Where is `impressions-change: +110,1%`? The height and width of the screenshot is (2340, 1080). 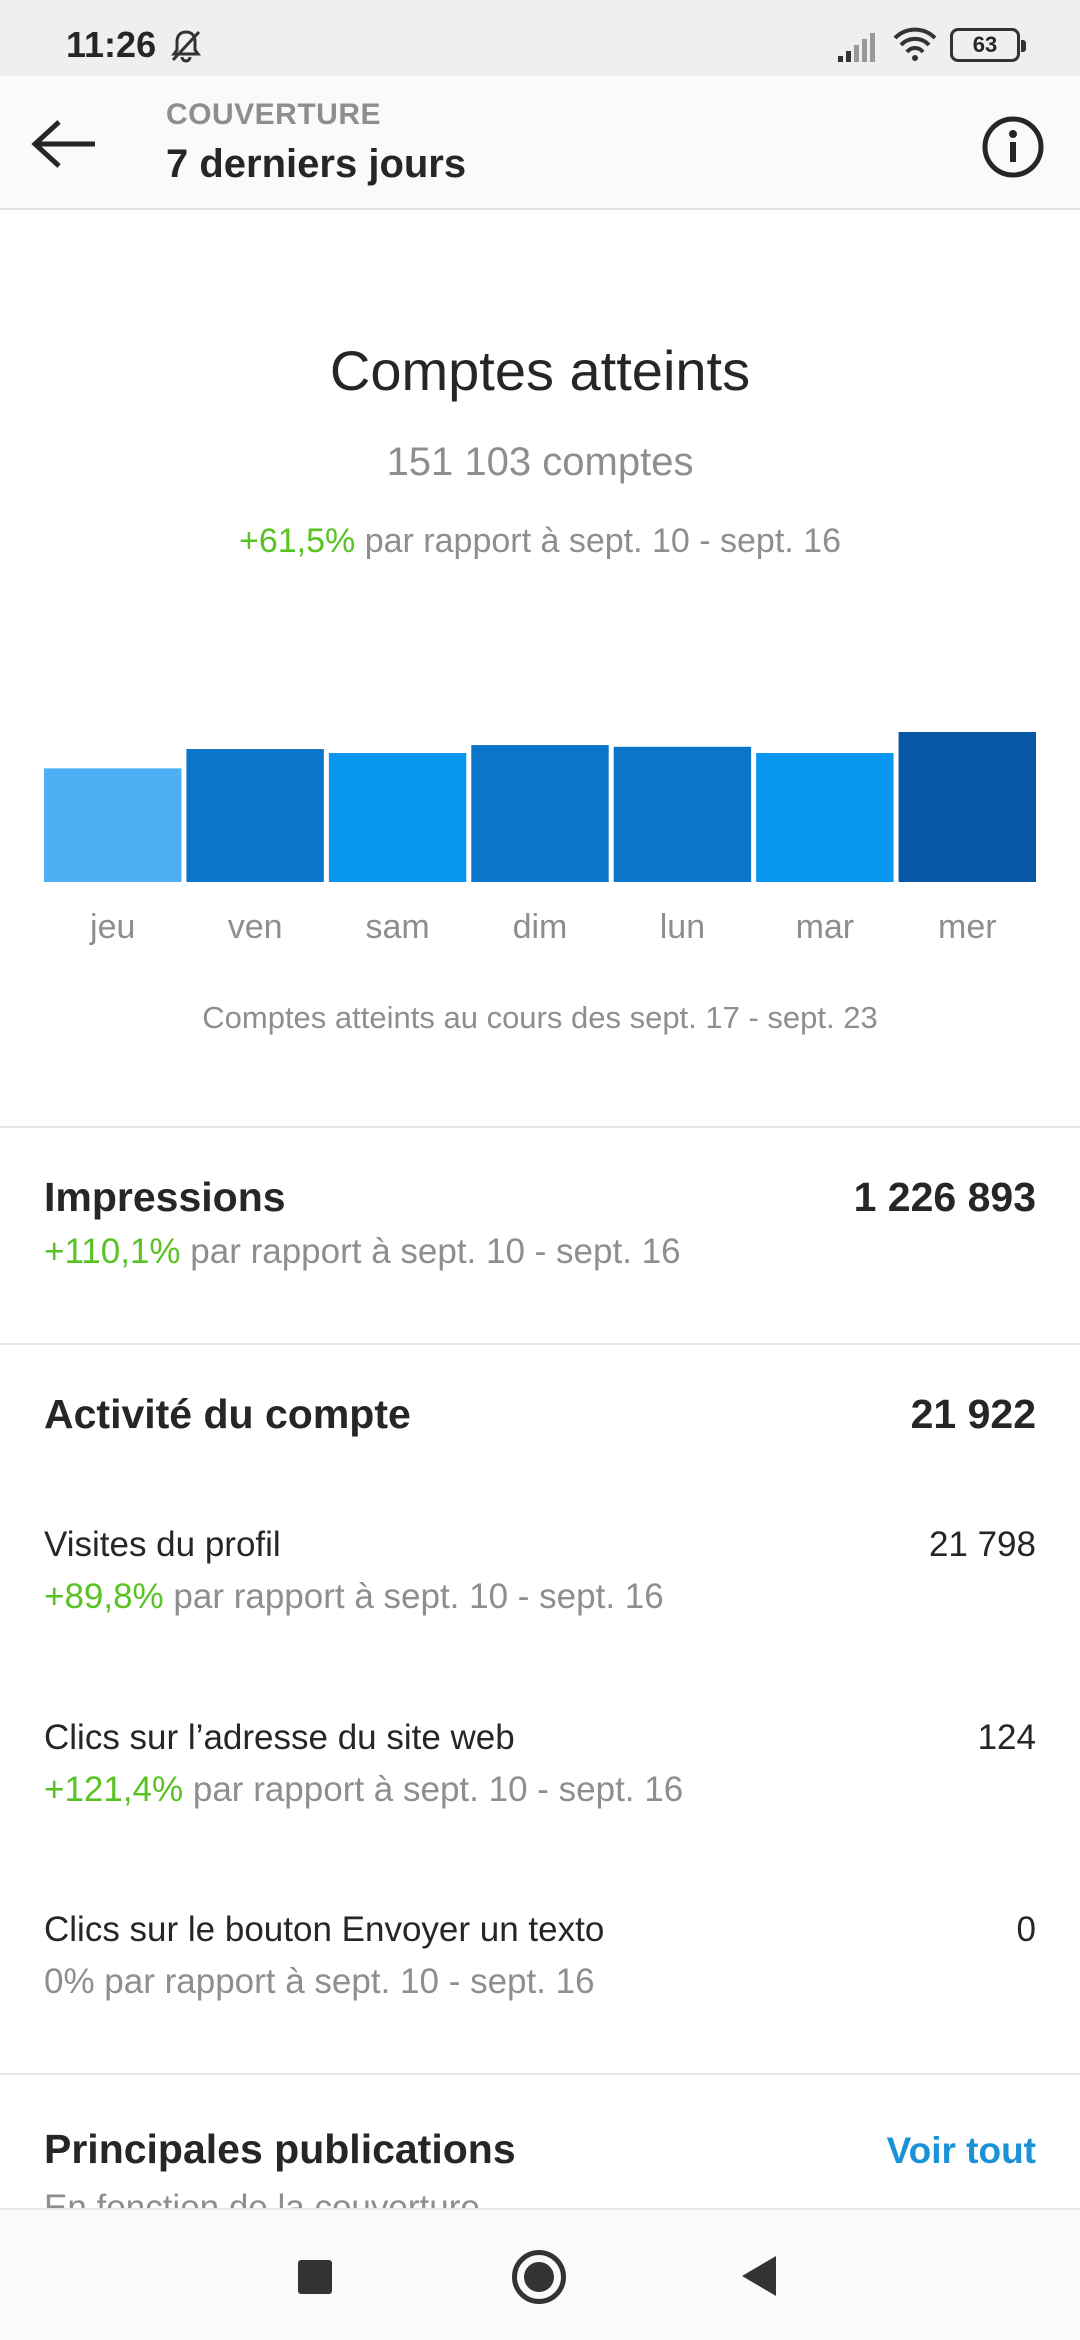 impressions-change: +110,1% is located at coordinates (112, 1251).